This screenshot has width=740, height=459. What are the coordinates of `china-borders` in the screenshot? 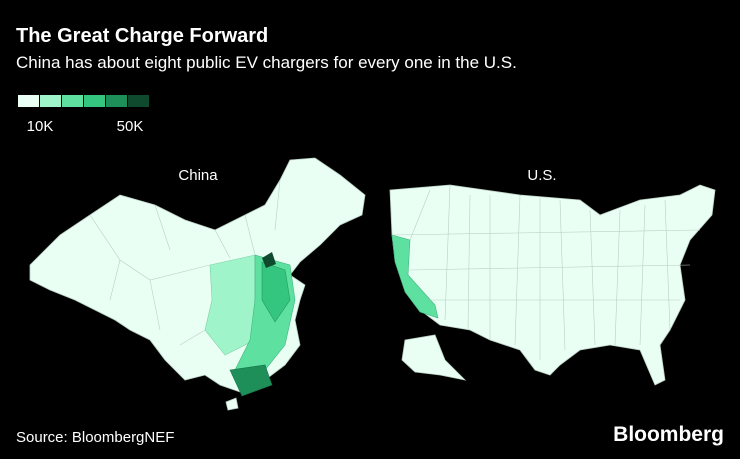 It's located at (185, 262).